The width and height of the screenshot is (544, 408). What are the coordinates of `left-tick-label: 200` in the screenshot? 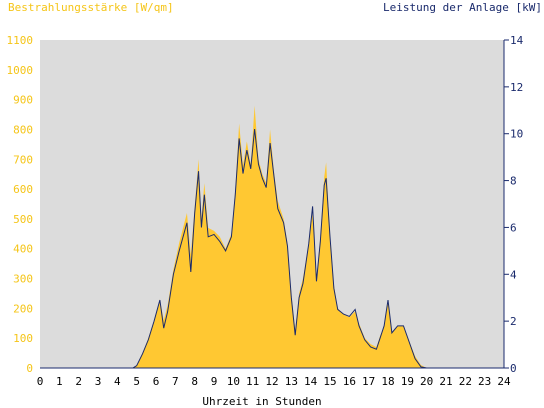 It's located at (23, 308).